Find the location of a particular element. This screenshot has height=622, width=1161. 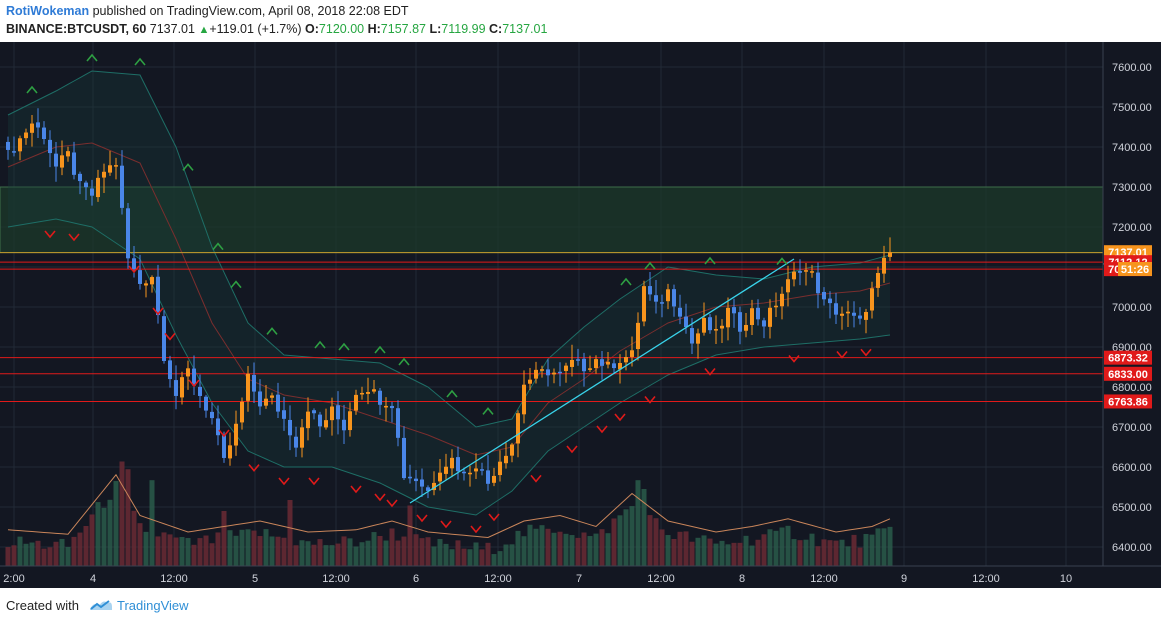

resistance-zone-rect is located at coordinates (552, 220).